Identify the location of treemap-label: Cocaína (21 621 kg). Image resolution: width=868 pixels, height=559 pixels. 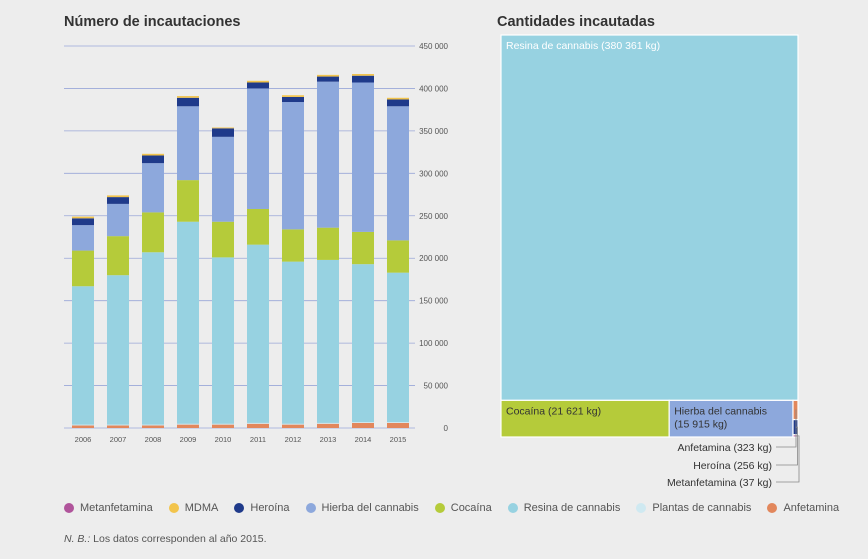
(553, 411).